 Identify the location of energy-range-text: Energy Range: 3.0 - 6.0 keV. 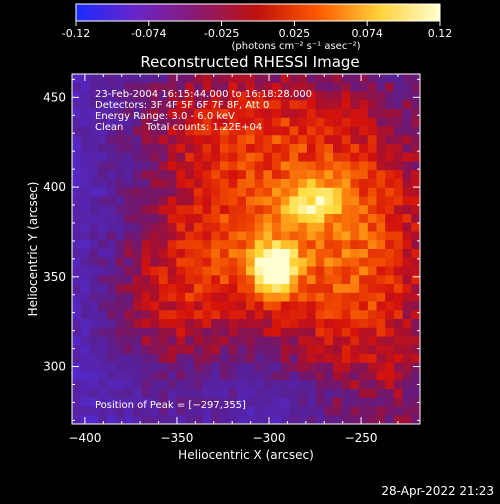
(165, 116).